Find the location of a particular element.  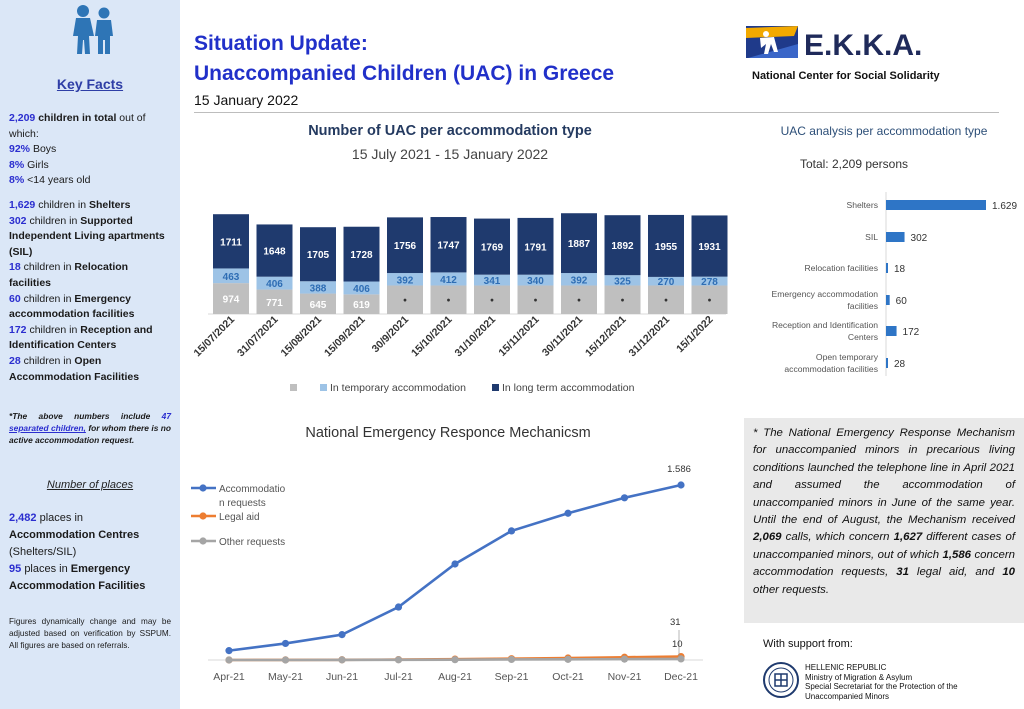

analysis-category-label: Shelters is located at coordinates (862, 205).